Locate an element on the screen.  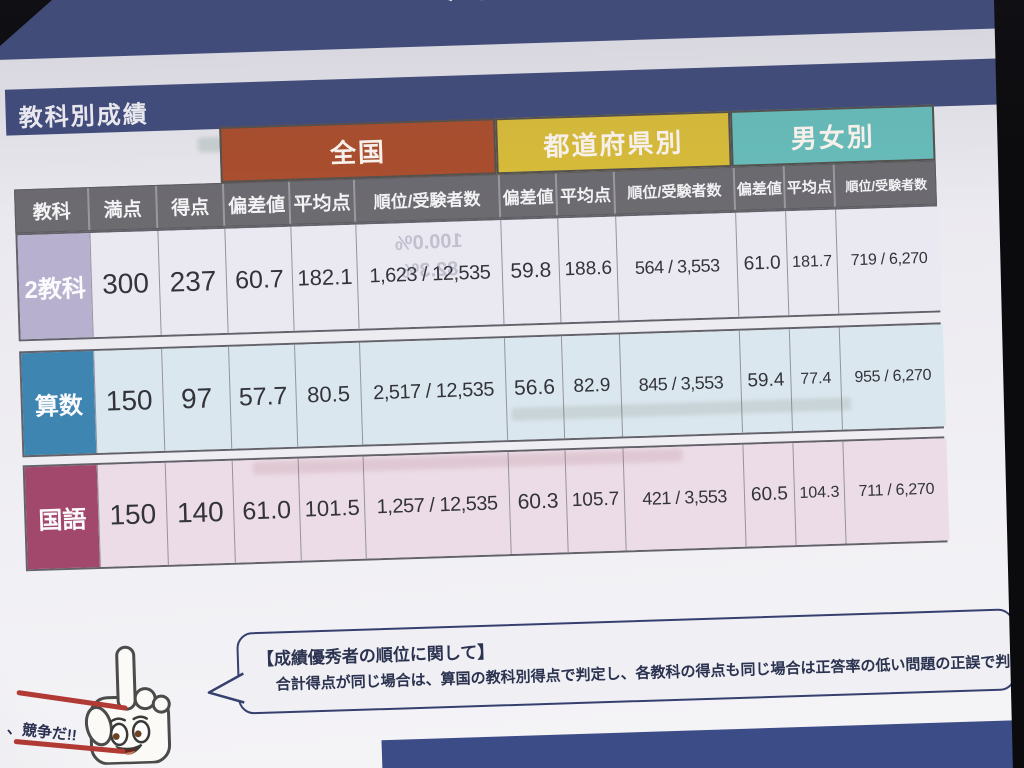
column-header-average-gender: 平均点 is located at coordinates (808, 186).